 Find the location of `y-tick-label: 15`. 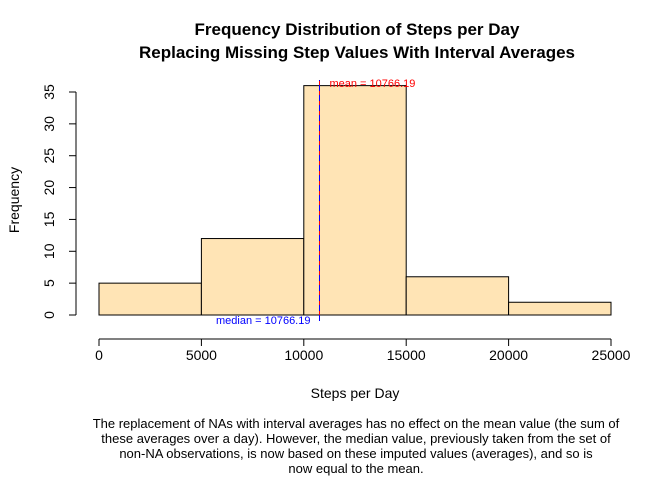

y-tick-label: 15 is located at coordinates (49, 219).